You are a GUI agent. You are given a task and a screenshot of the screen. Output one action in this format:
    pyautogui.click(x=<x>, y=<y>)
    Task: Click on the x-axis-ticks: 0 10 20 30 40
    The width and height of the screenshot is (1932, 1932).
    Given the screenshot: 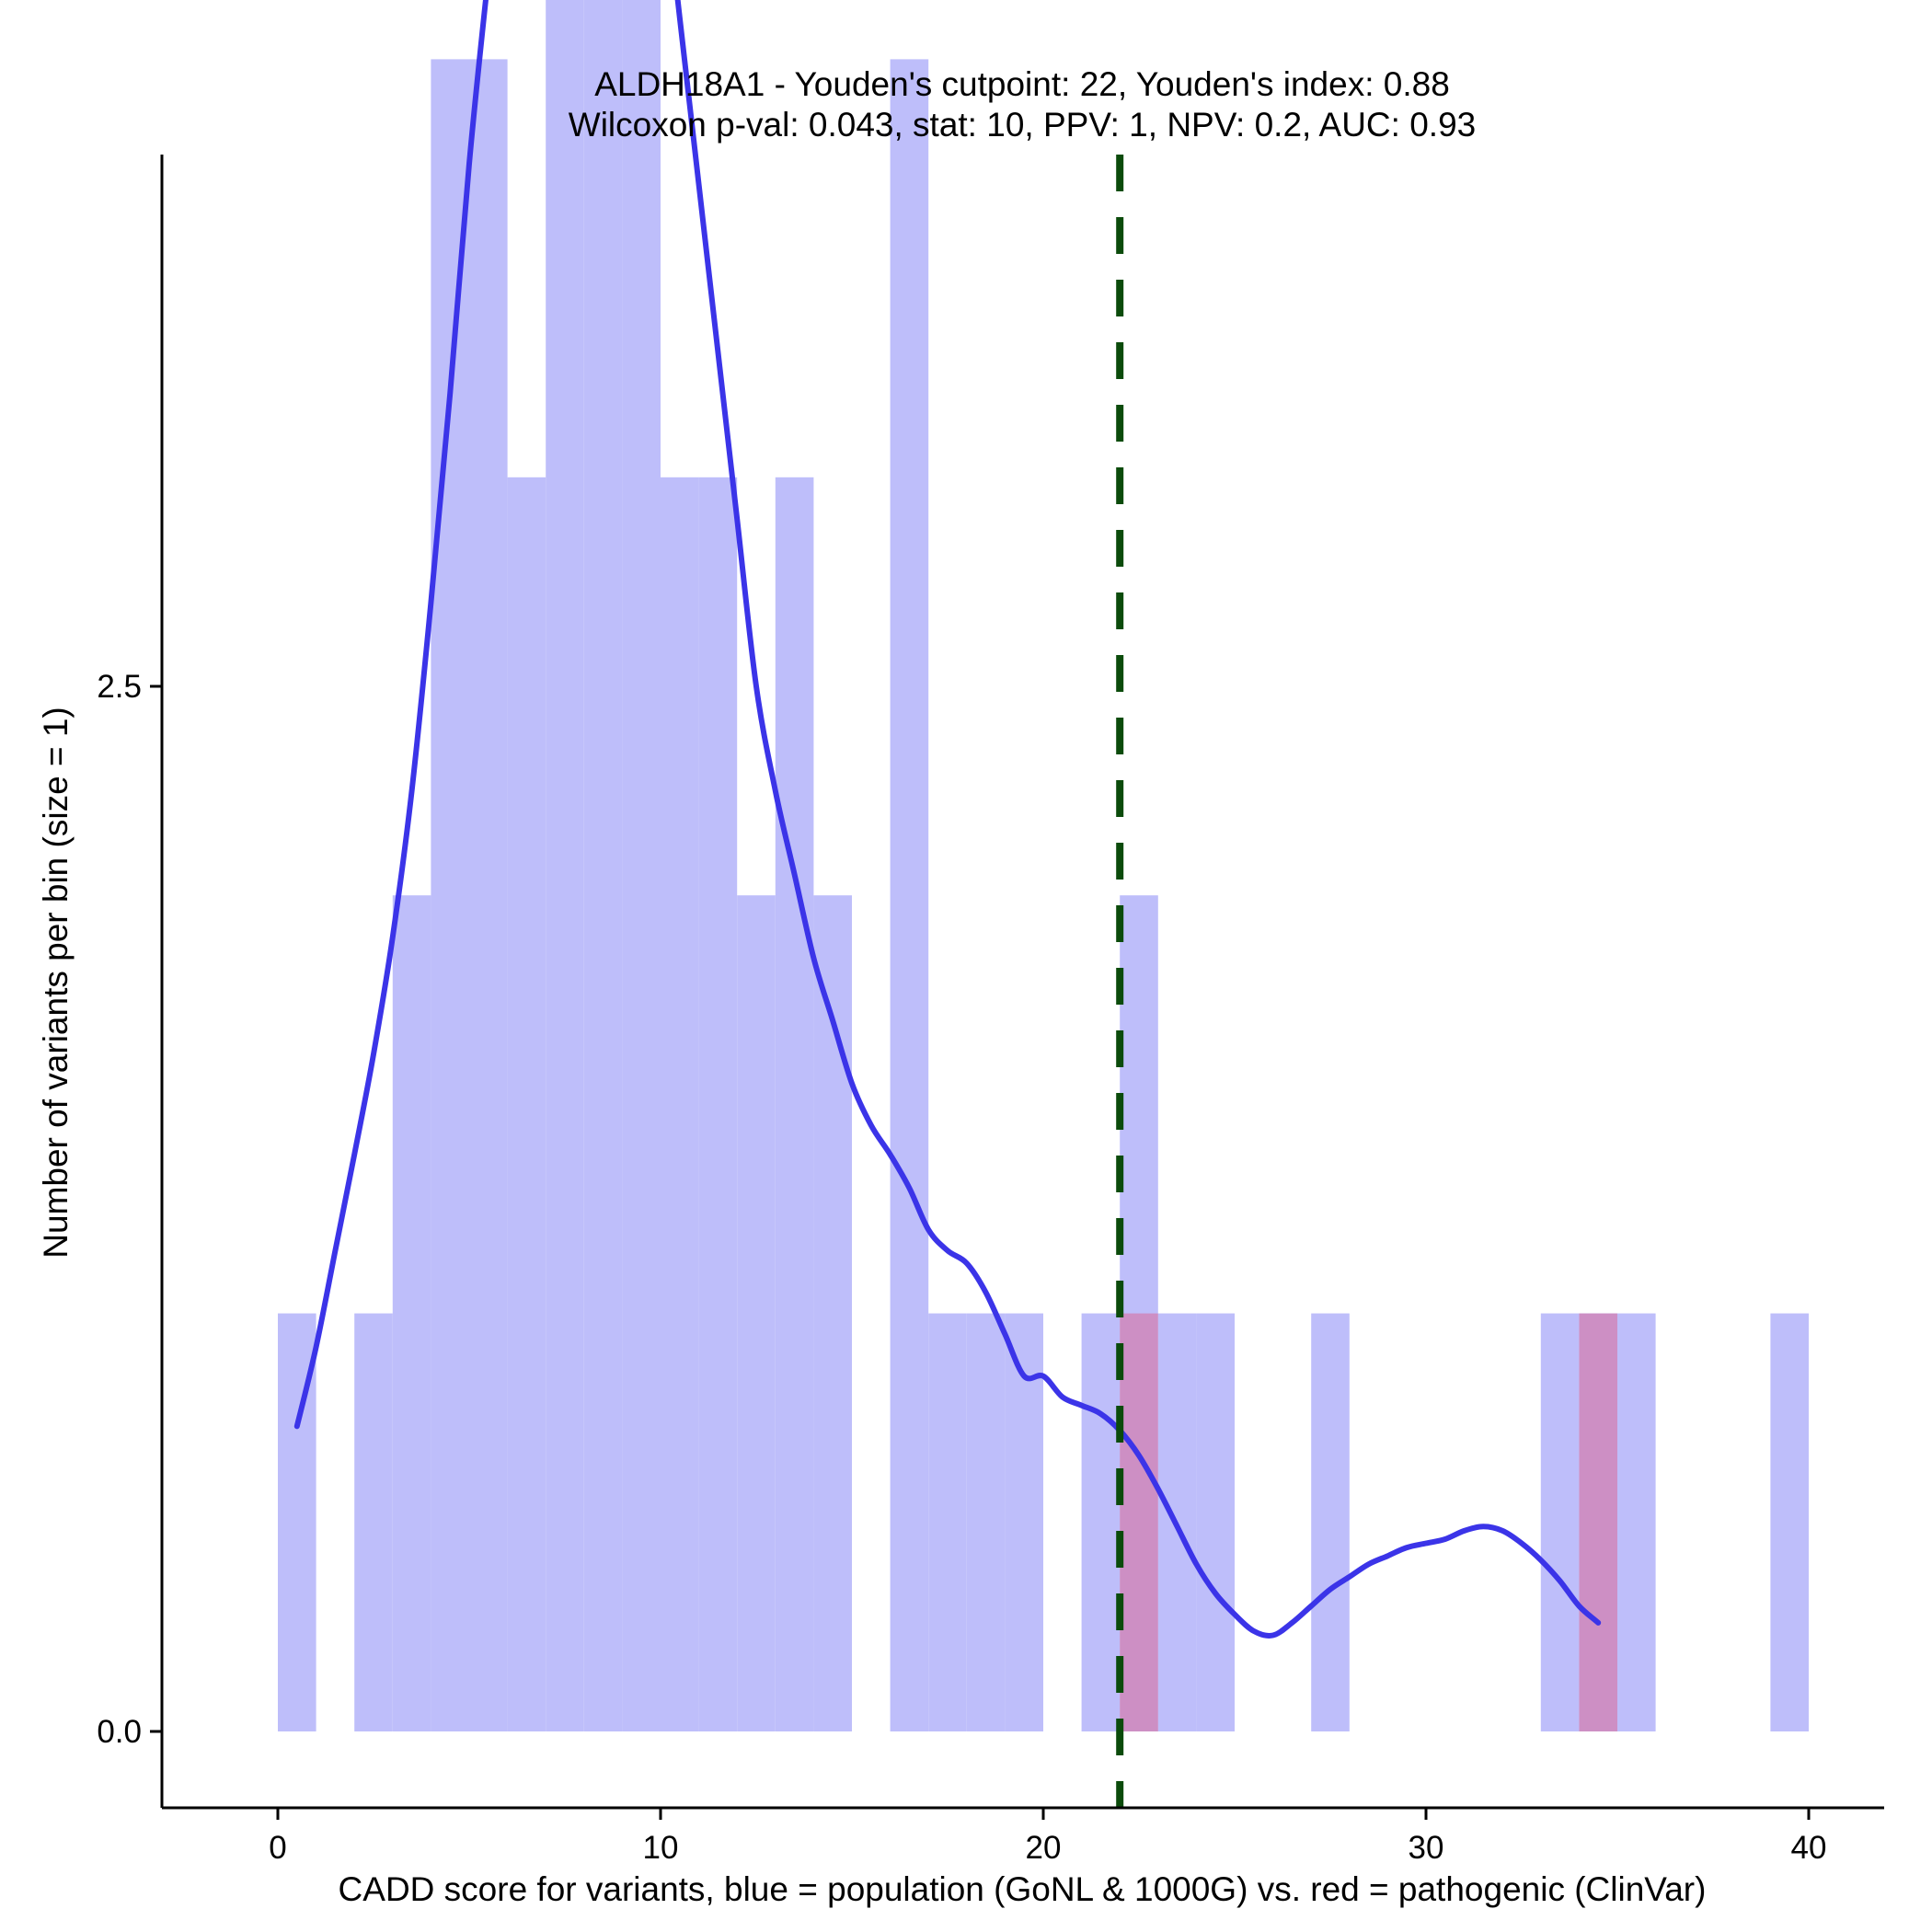 What is the action you would take?
    pyautogui.click(x=1047, y=1837)
    